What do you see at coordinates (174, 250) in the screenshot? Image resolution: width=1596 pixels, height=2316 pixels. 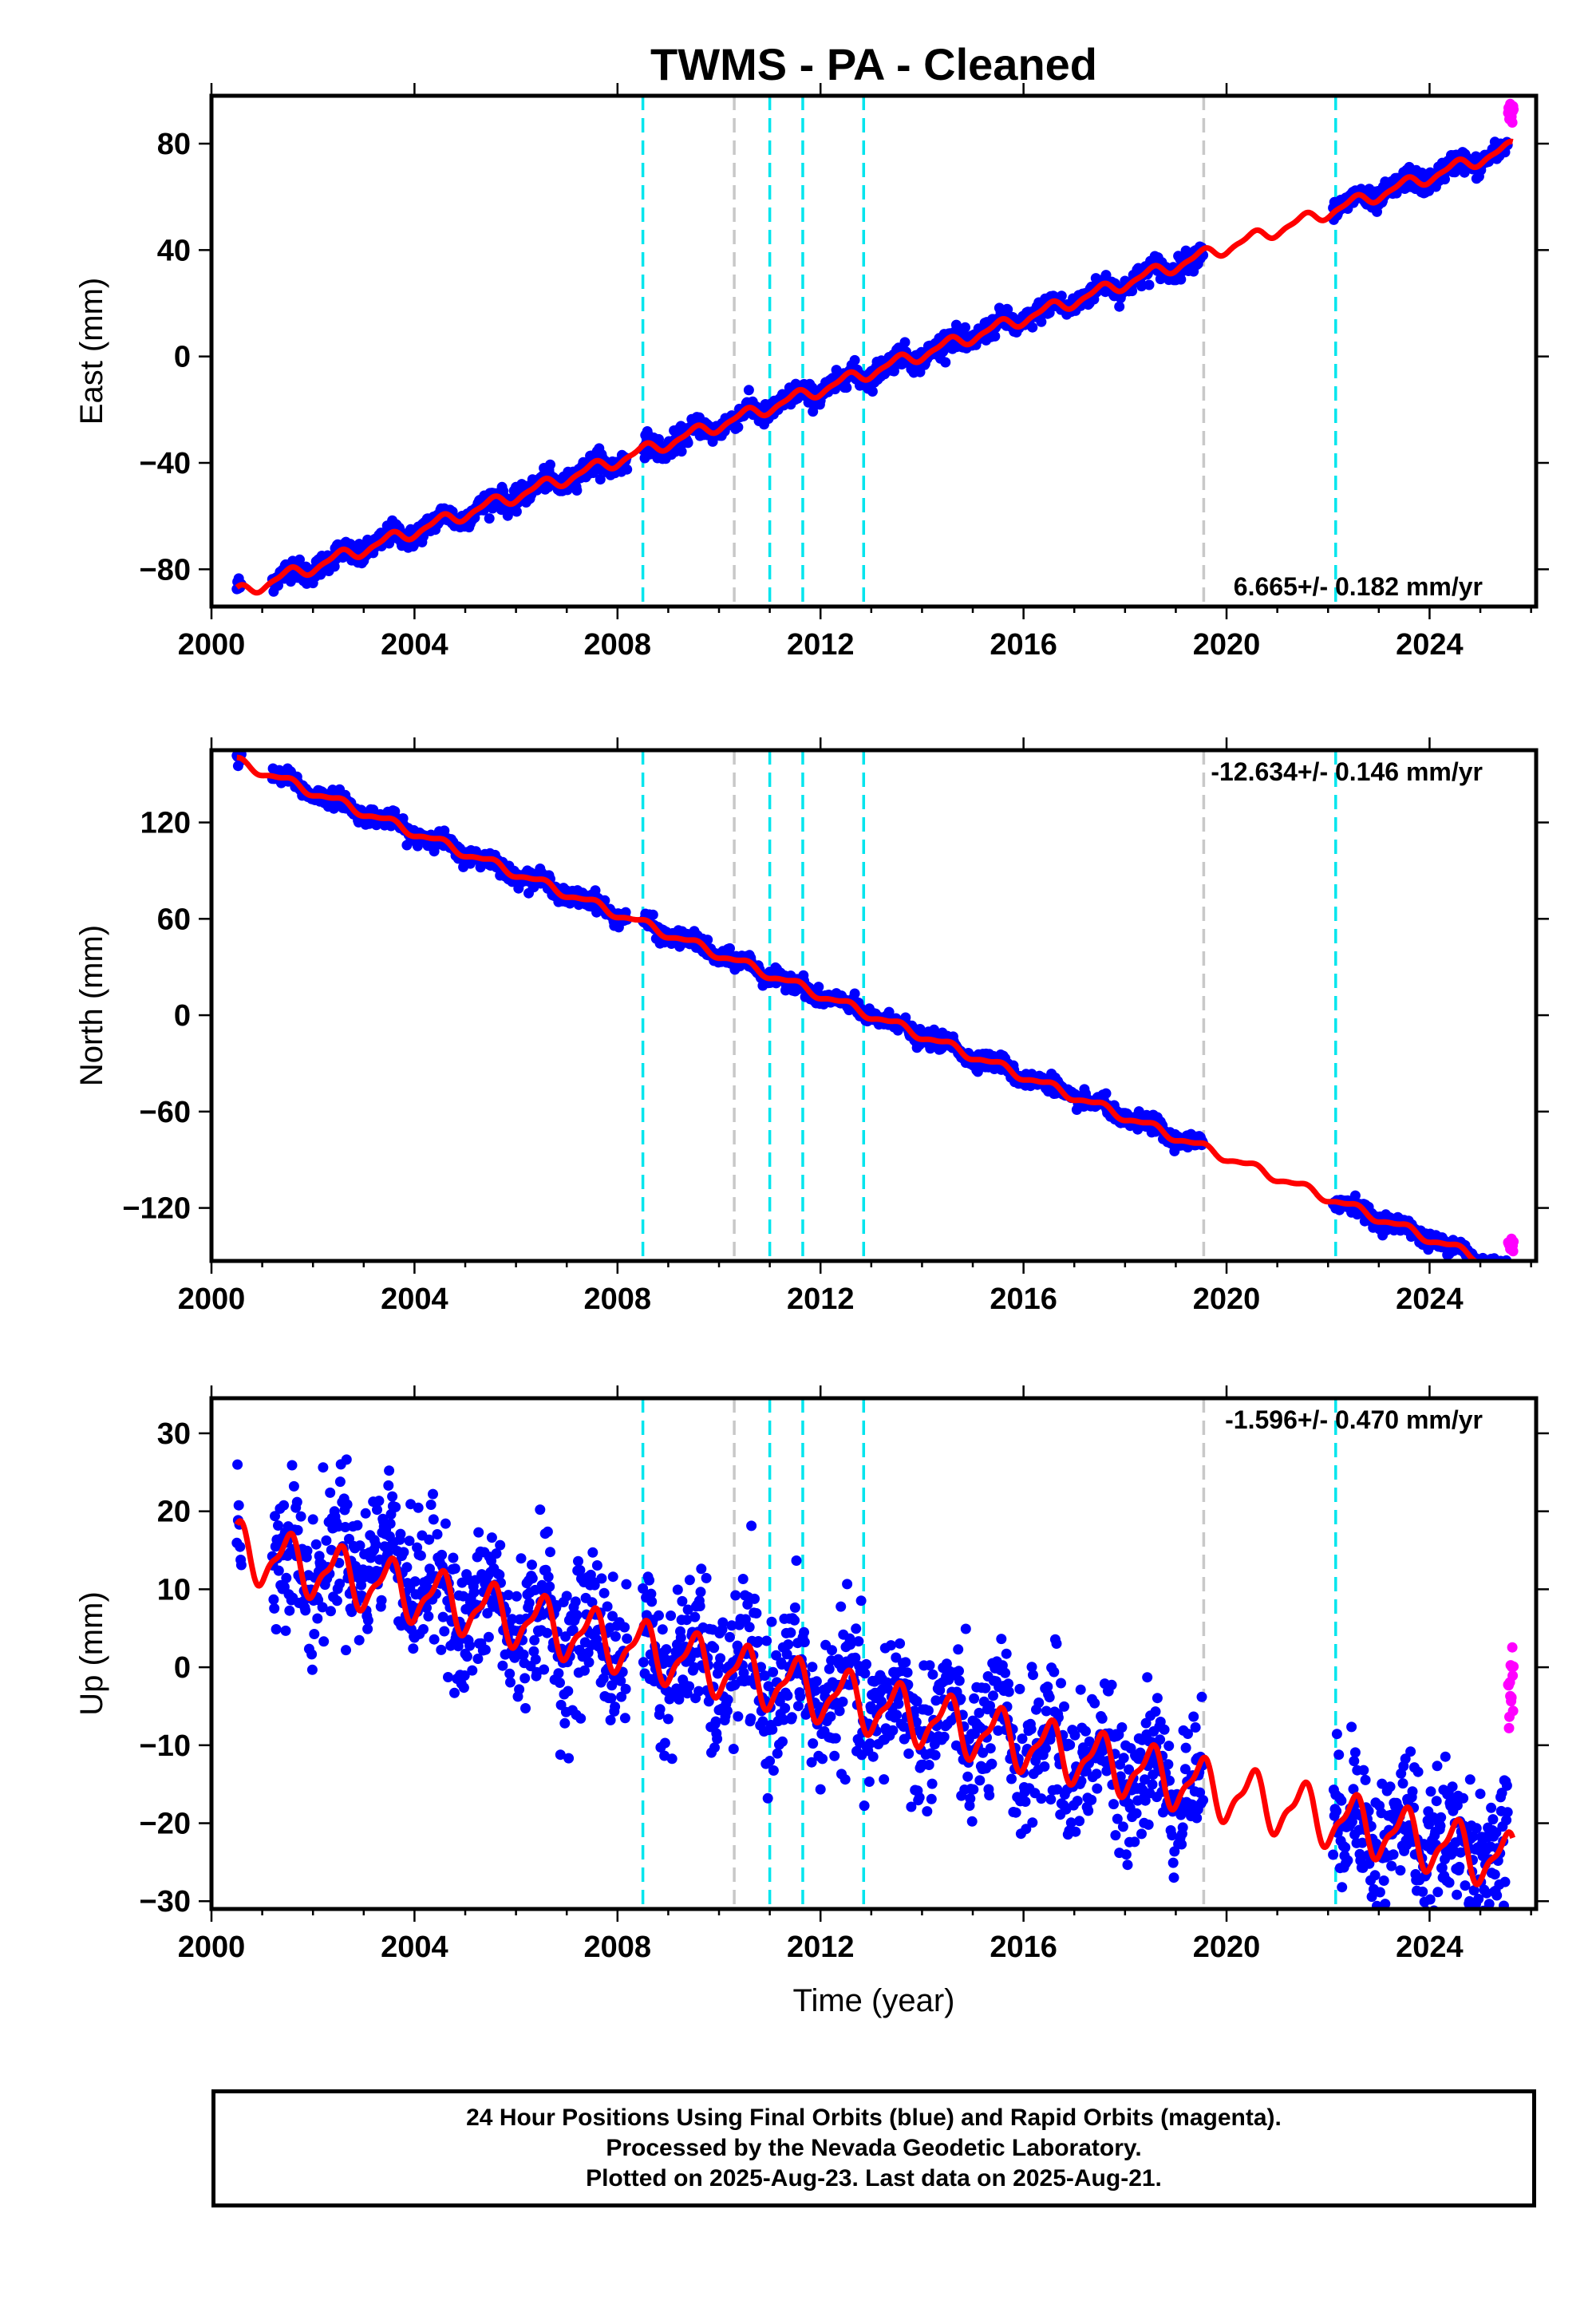 I see `y-tick-label: 40` at bounding box center [174, 250].